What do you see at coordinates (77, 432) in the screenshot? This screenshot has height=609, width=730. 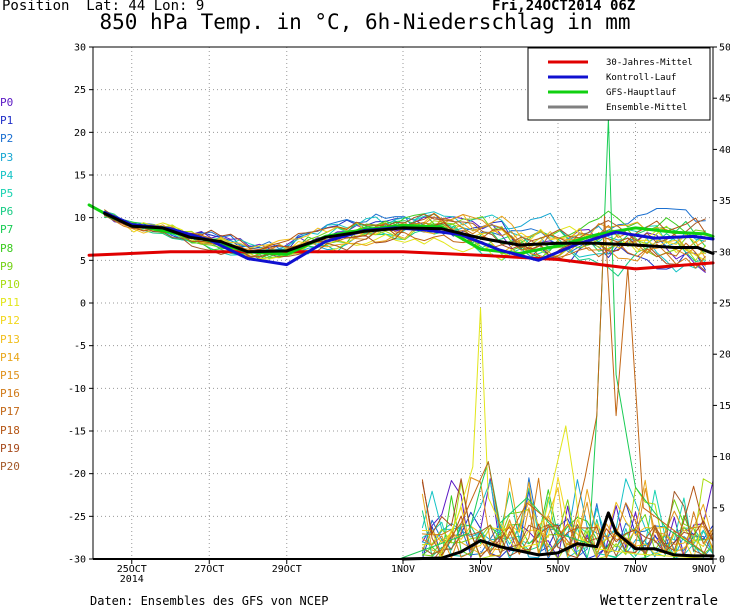 I see `y-left-tick-label: -15` at bounding box center [77, 432].